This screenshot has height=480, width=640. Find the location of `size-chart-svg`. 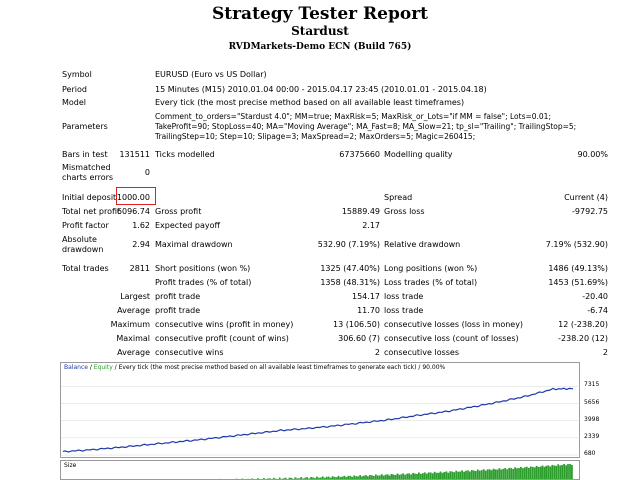

size-chart-svg is located at coordinates (396, 471).